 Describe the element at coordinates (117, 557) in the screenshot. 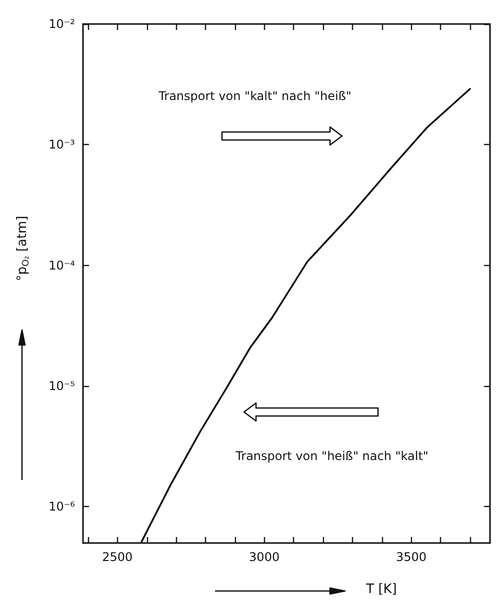

I see `x-tick-label: 2500` at that location.